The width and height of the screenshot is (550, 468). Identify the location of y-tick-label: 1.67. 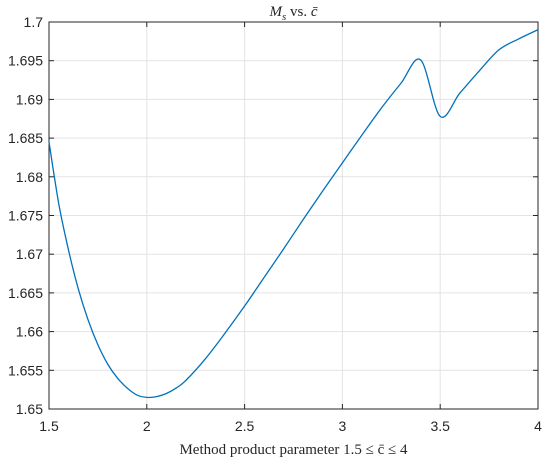
(29, 254).